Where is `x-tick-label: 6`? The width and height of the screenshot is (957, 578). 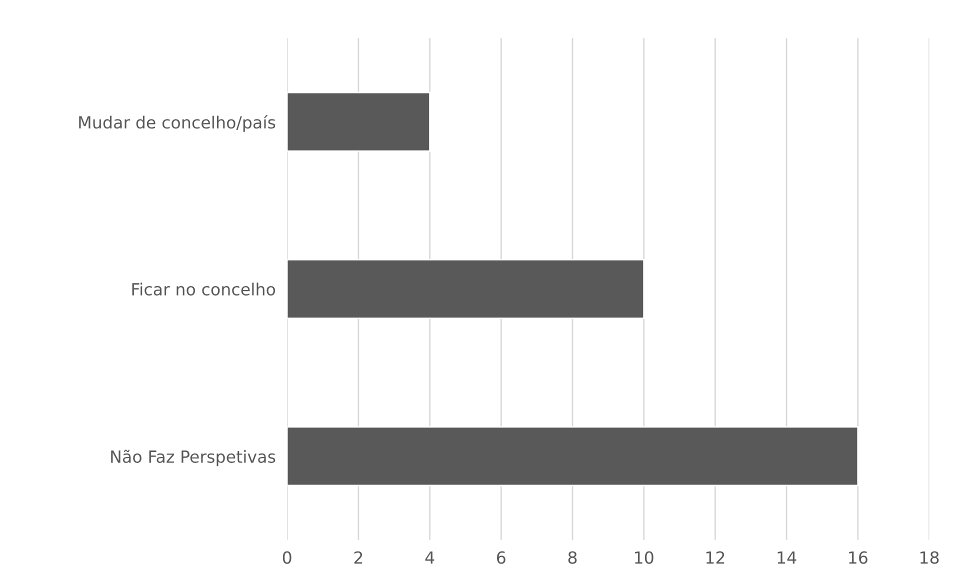
x-tick-label: 6 is located at coordinates (501, 557).